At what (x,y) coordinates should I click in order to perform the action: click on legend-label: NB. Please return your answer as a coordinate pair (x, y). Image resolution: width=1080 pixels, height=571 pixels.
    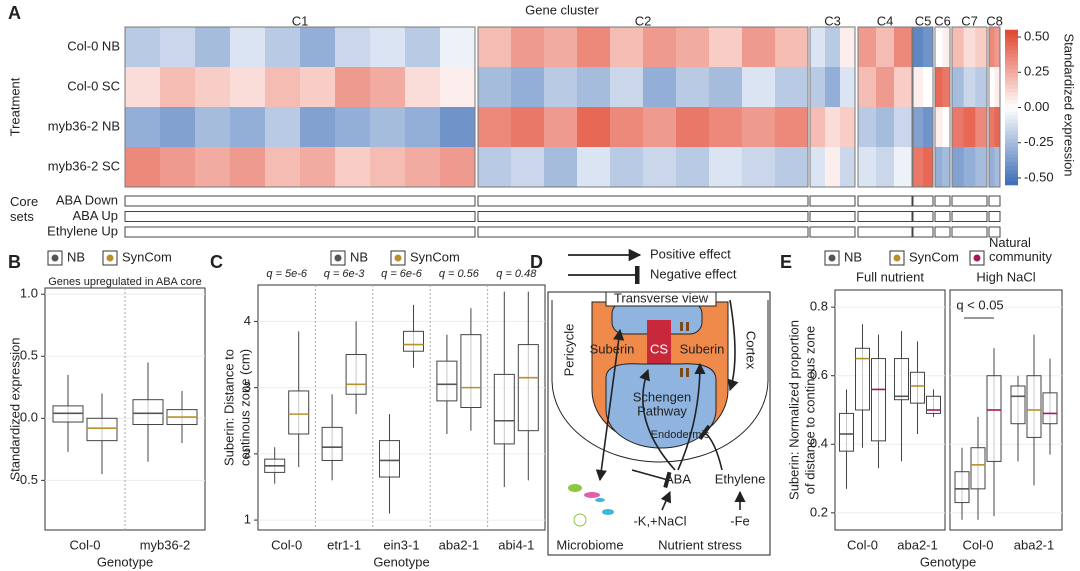
    Looking at the image, I should click on (359, 256).